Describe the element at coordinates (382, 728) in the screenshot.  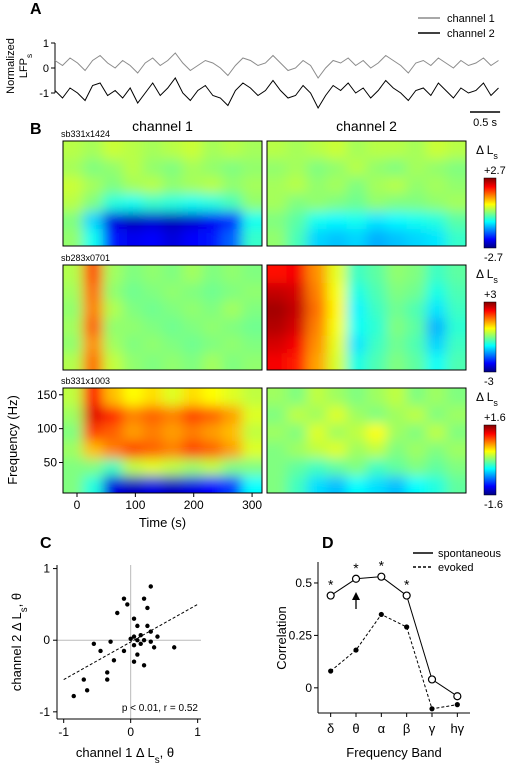
I see `x-tick-label: α` at that location.